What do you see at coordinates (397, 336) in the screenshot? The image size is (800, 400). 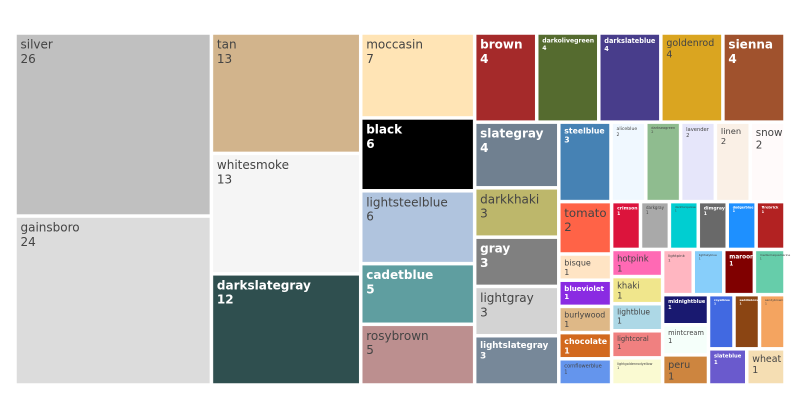 I see `tile-label: rosybrown` at bounding box center [397, 336].